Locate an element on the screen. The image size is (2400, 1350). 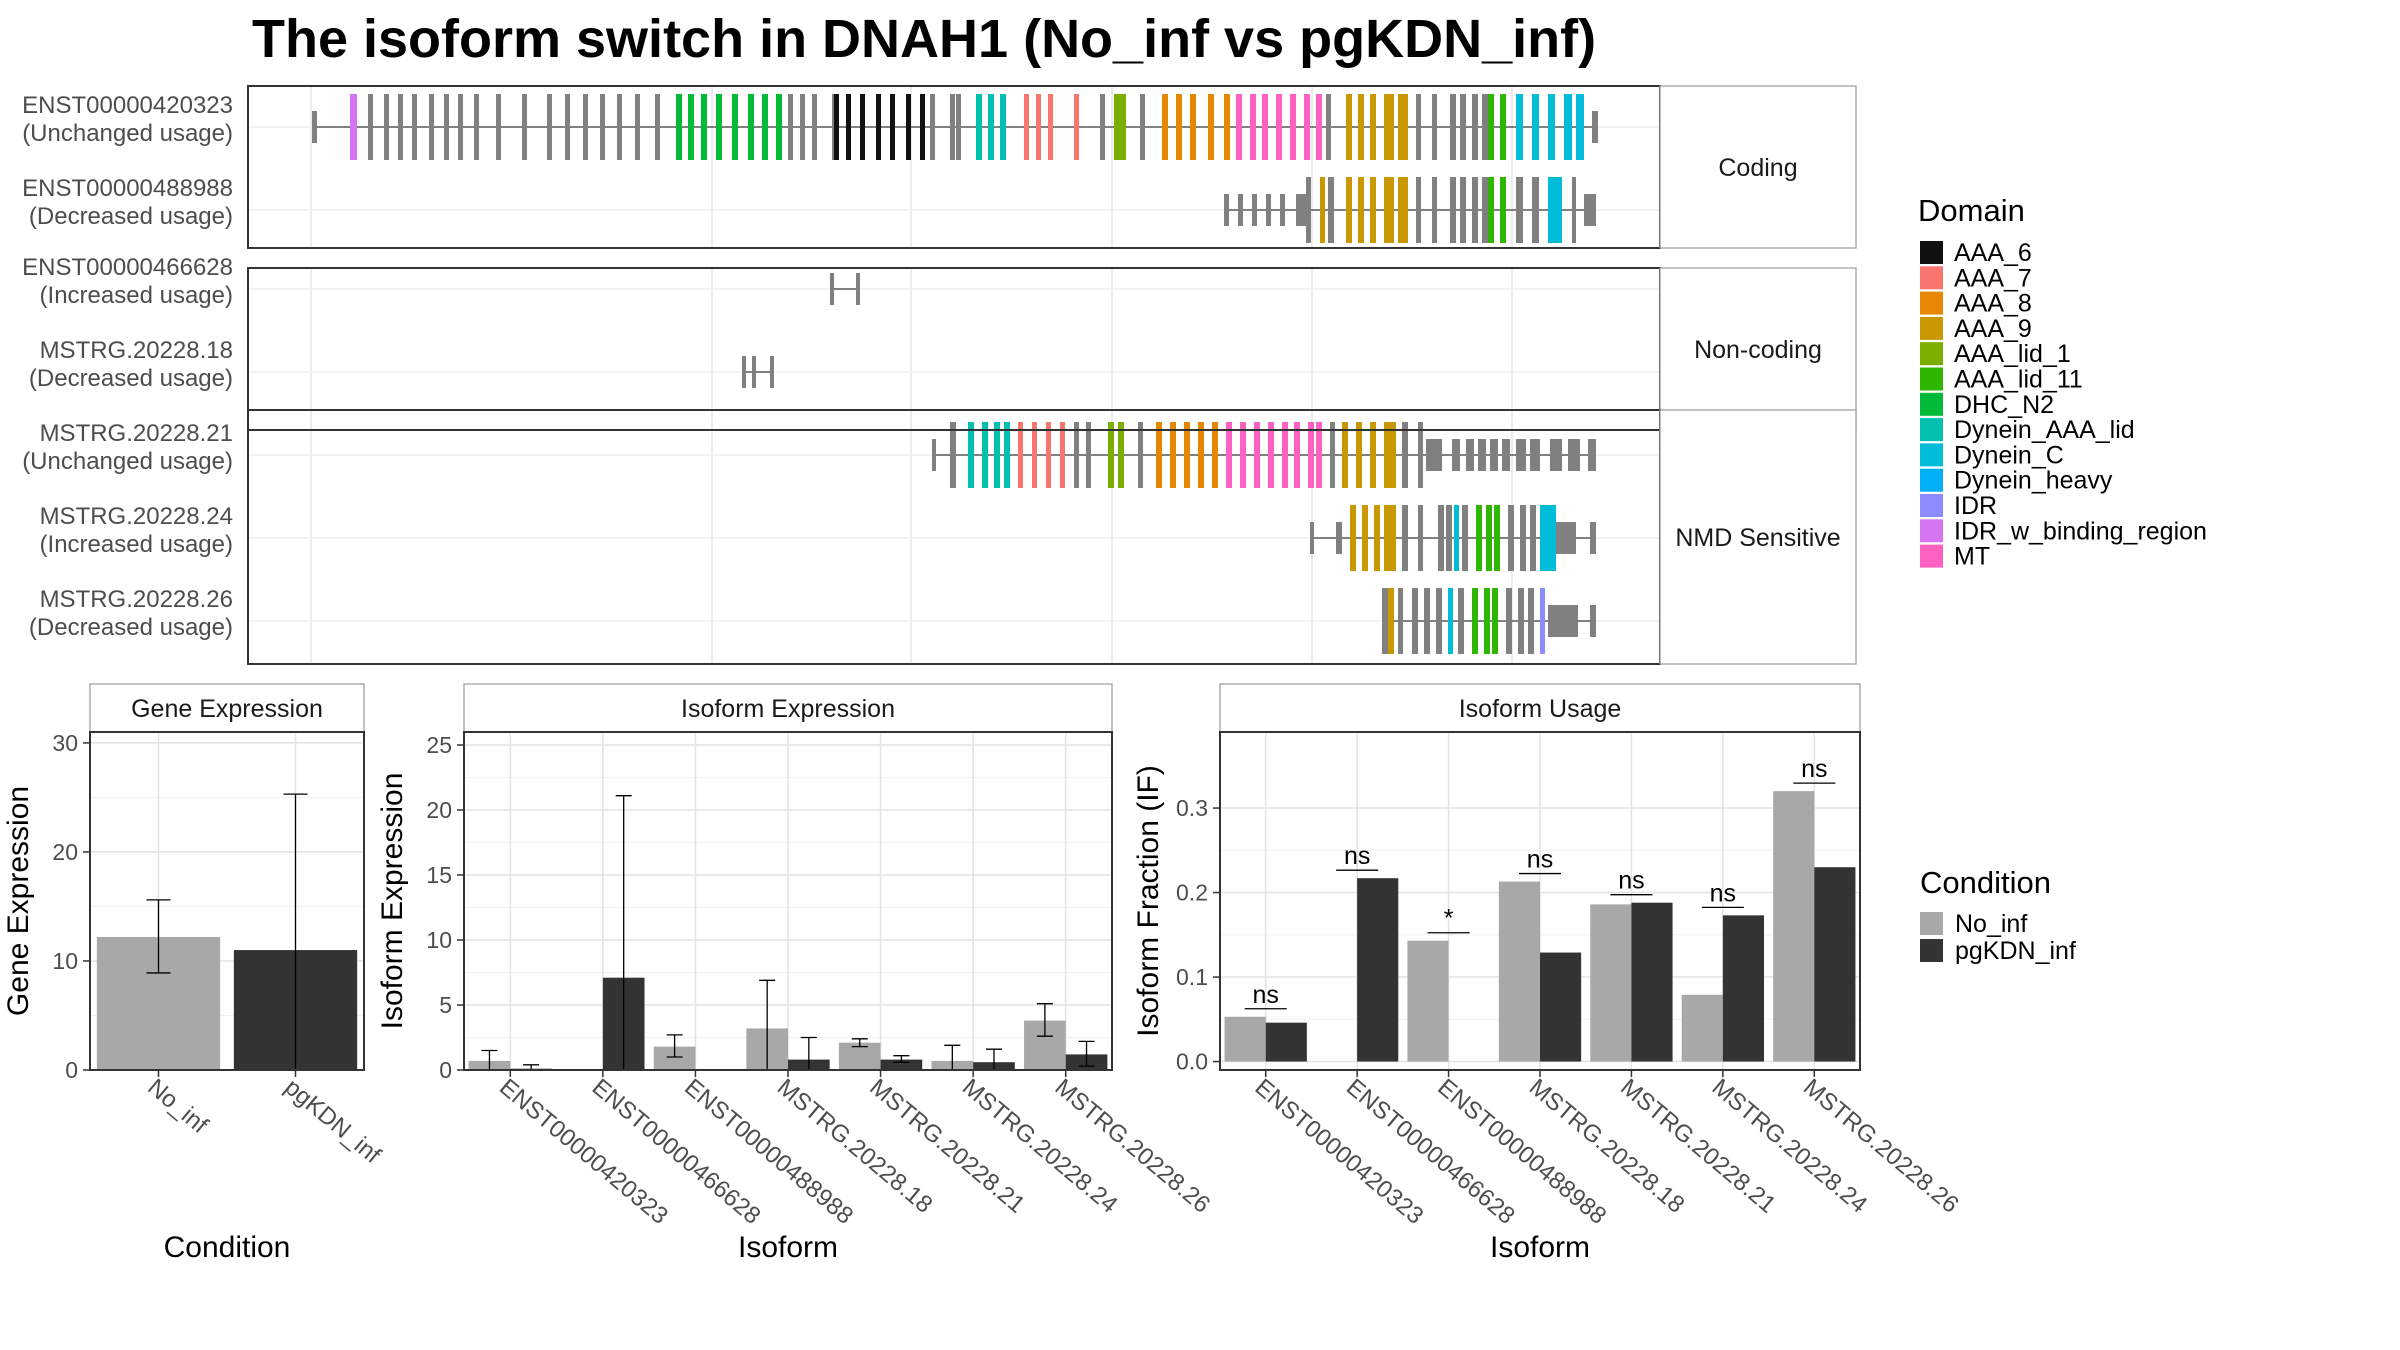
domain-legend-label: IDR is located at coordinates (1975, 506).